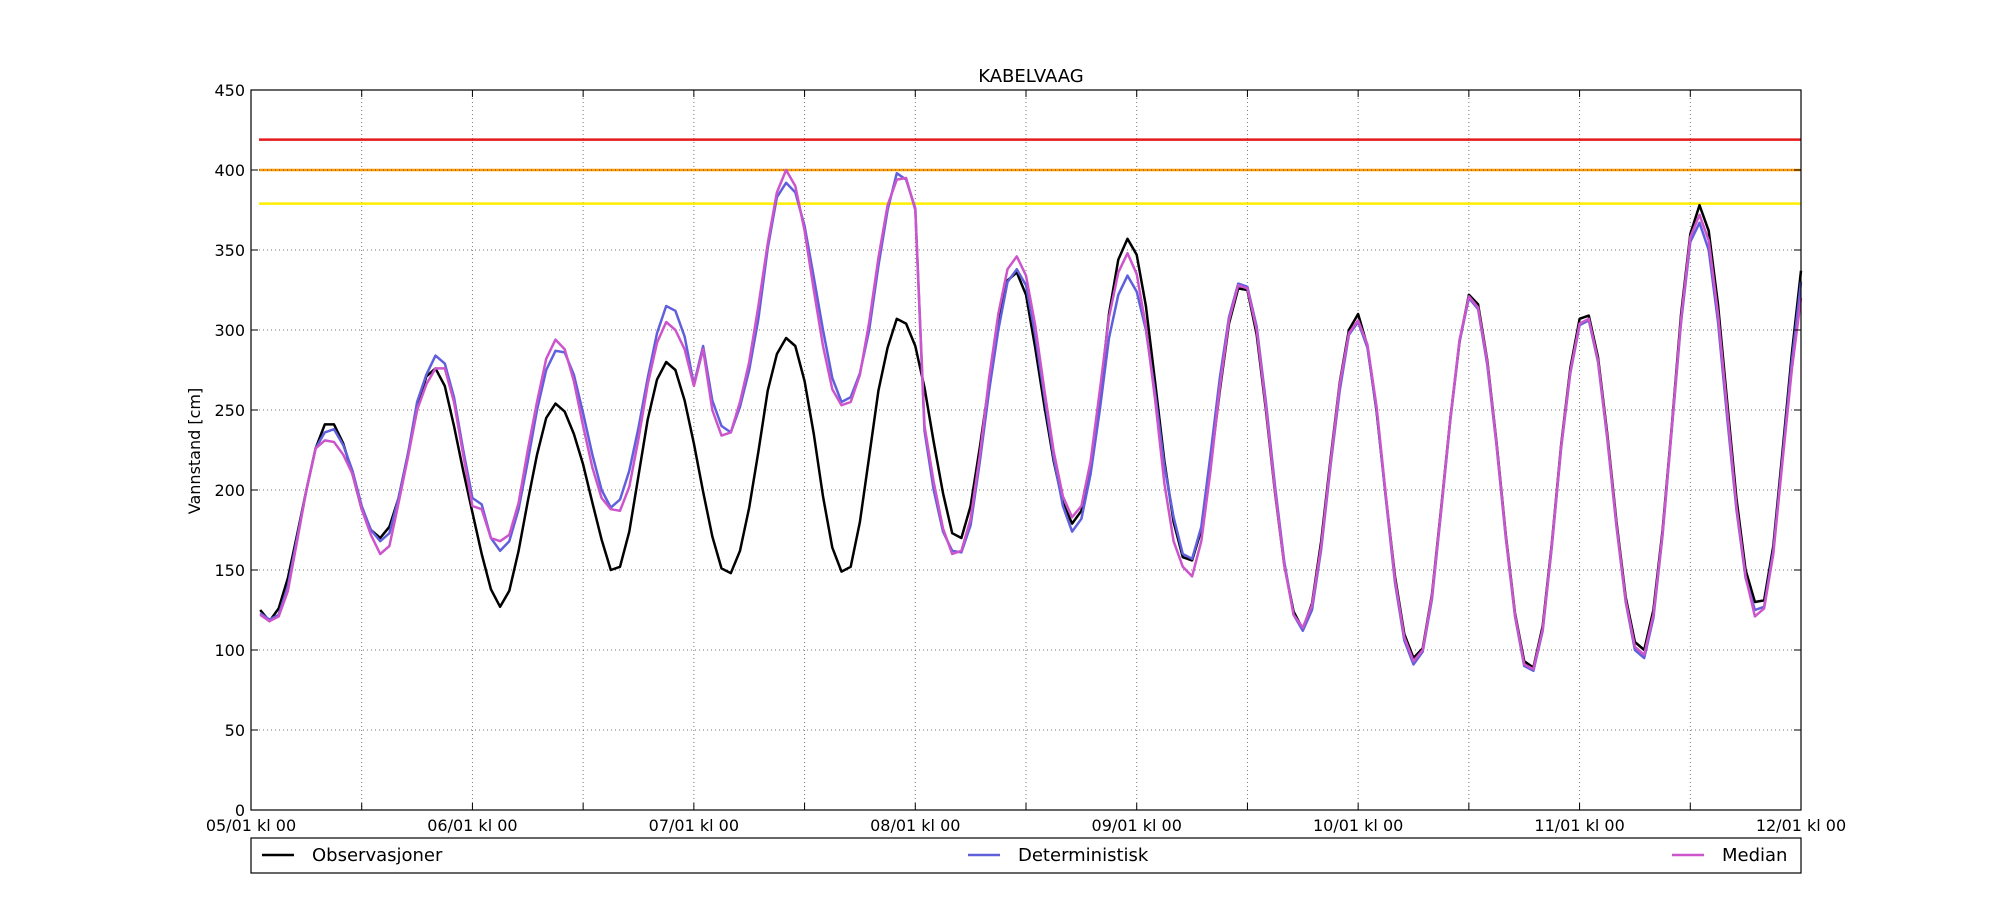  I want to click on x-tick-label: 12/01 kl 00, so click(1801, 825).